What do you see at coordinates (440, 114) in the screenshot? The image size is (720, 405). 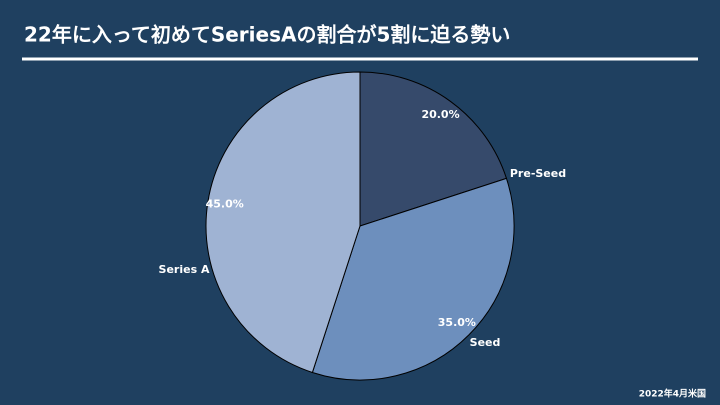 I see `value-label: 20.0%` at bounding box center [440, 114].